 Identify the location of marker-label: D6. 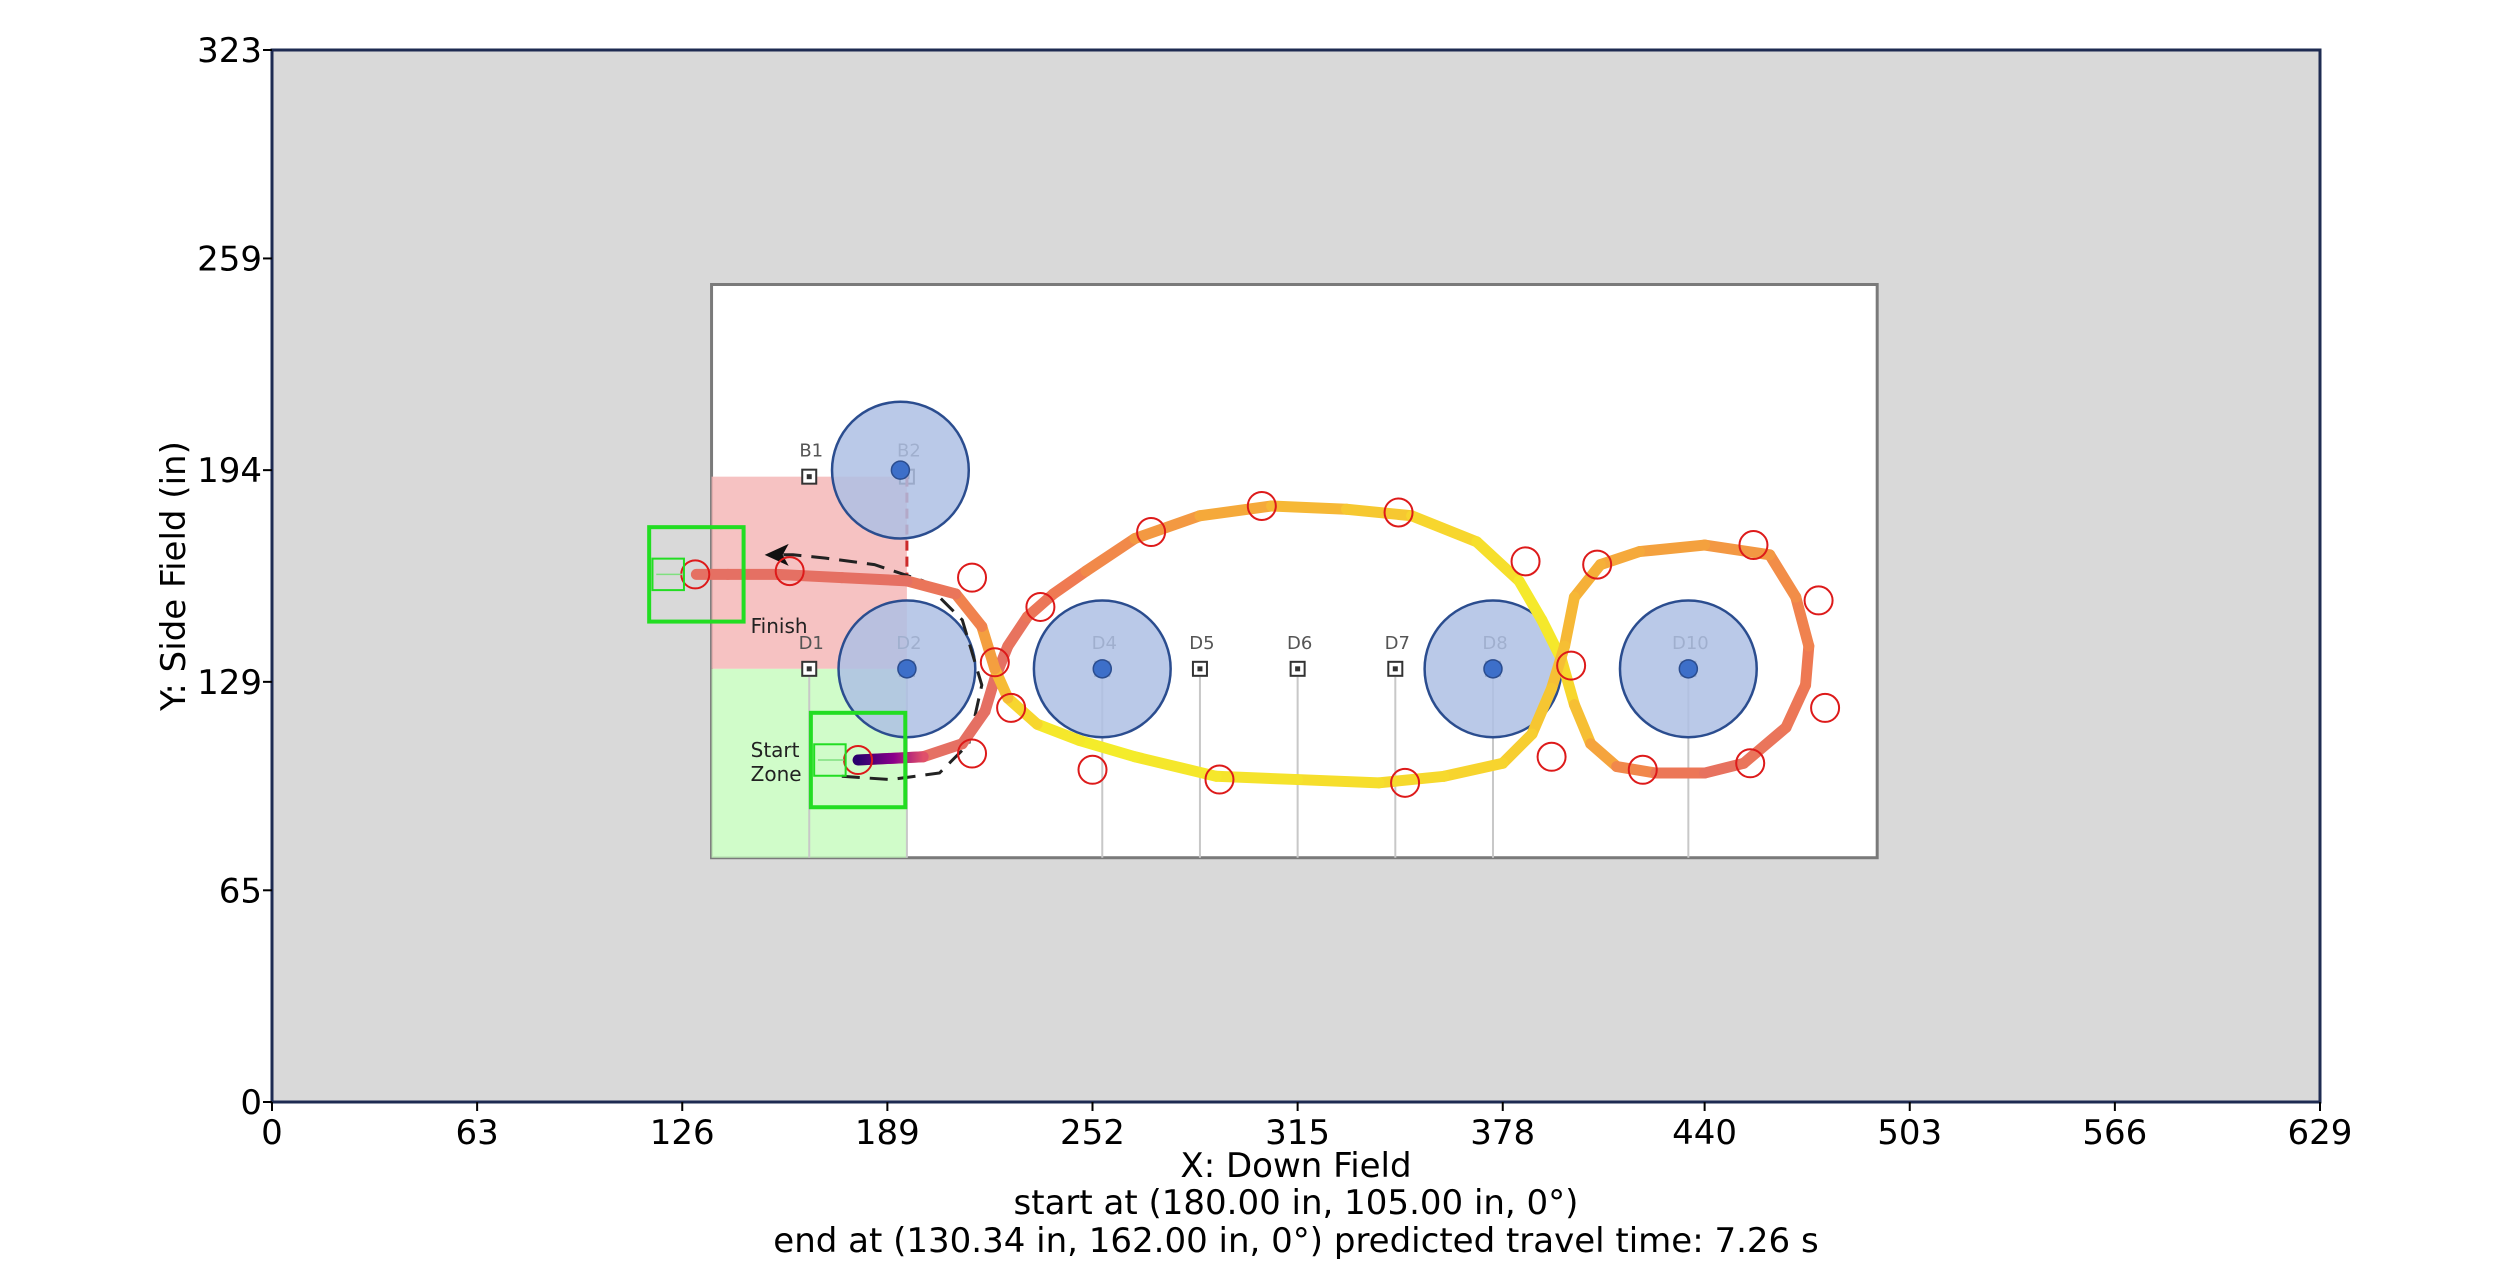
(1299, 643).